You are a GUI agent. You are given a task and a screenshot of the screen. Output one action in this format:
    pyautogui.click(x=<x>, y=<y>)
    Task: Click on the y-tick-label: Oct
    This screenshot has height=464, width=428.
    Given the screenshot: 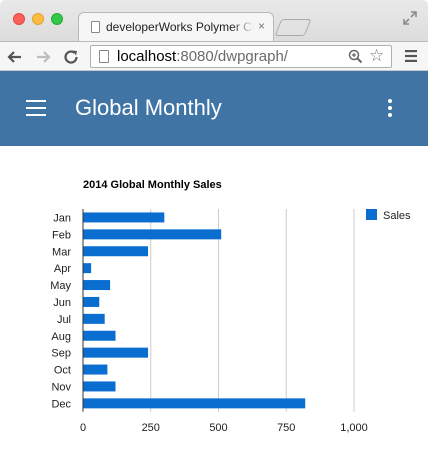 What is the action you would take?
    pyautogui.click(x=62, y=371)
    